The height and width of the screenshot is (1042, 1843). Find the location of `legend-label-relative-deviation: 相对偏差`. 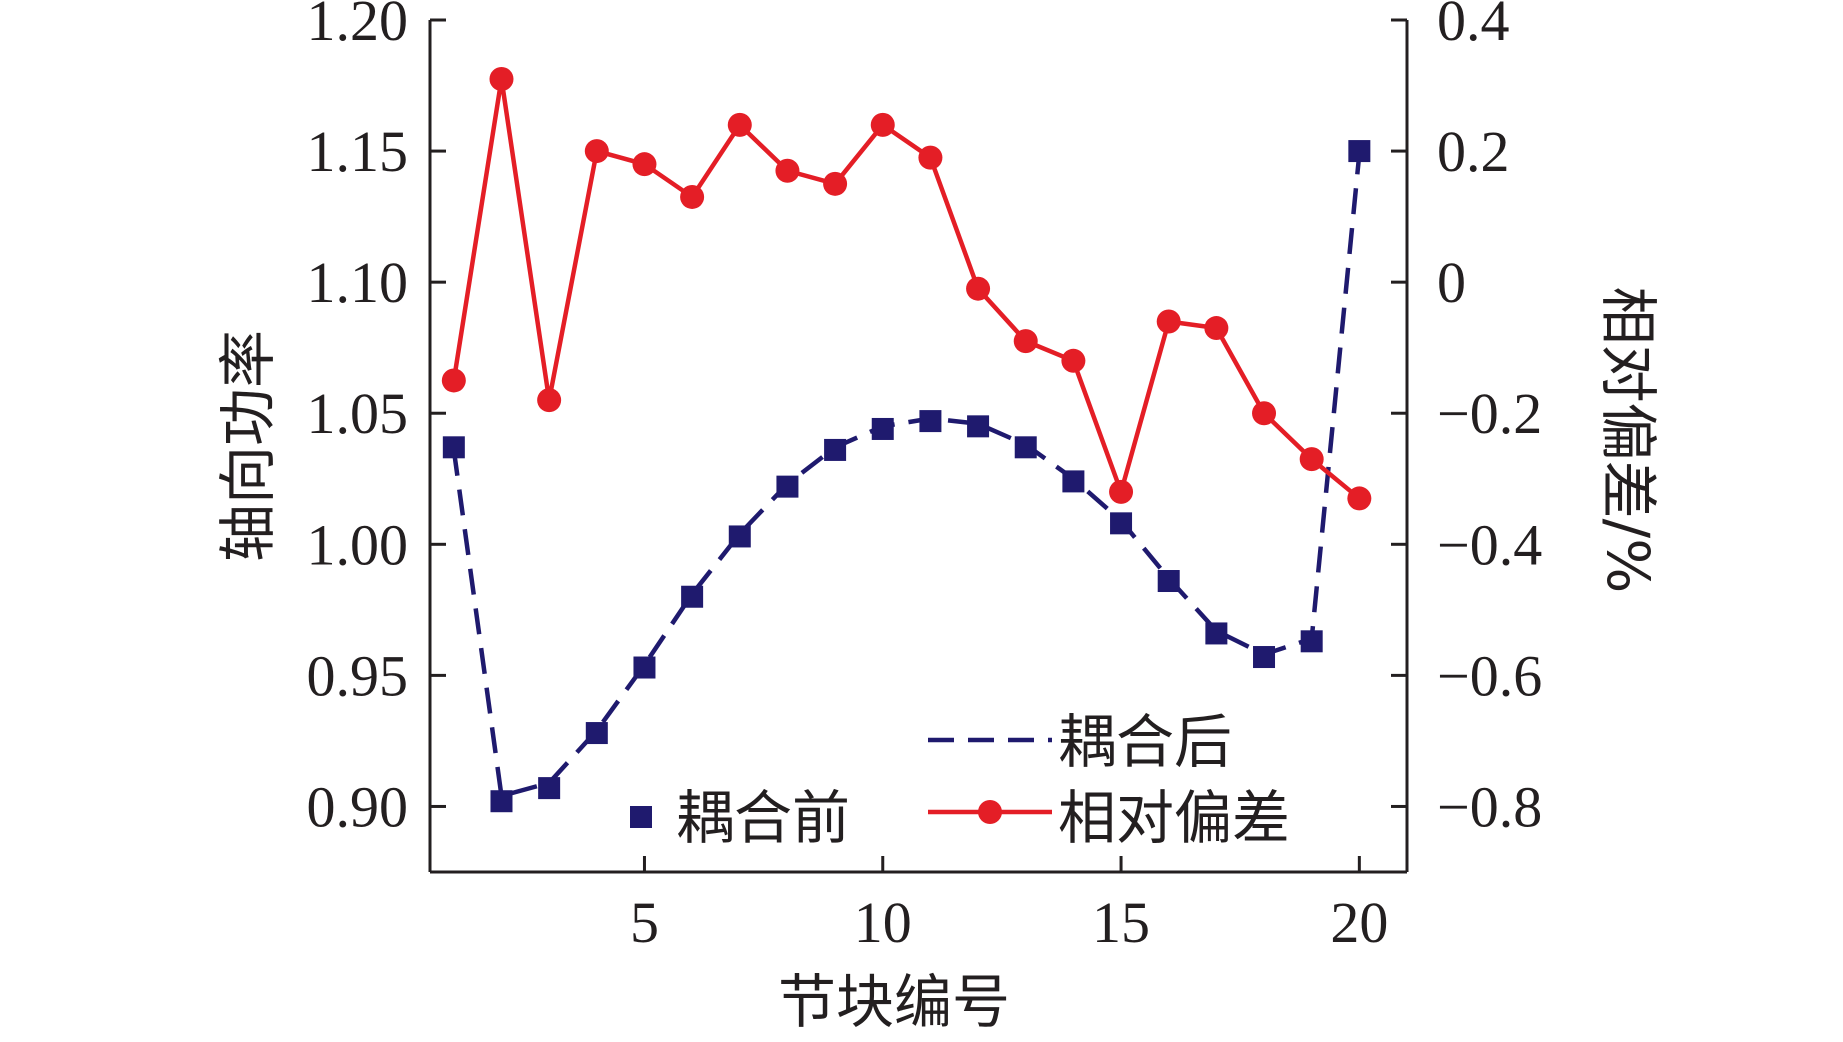

legend-label-relative-deviation: 相对偏差 is located at coordinates (1174, 818).